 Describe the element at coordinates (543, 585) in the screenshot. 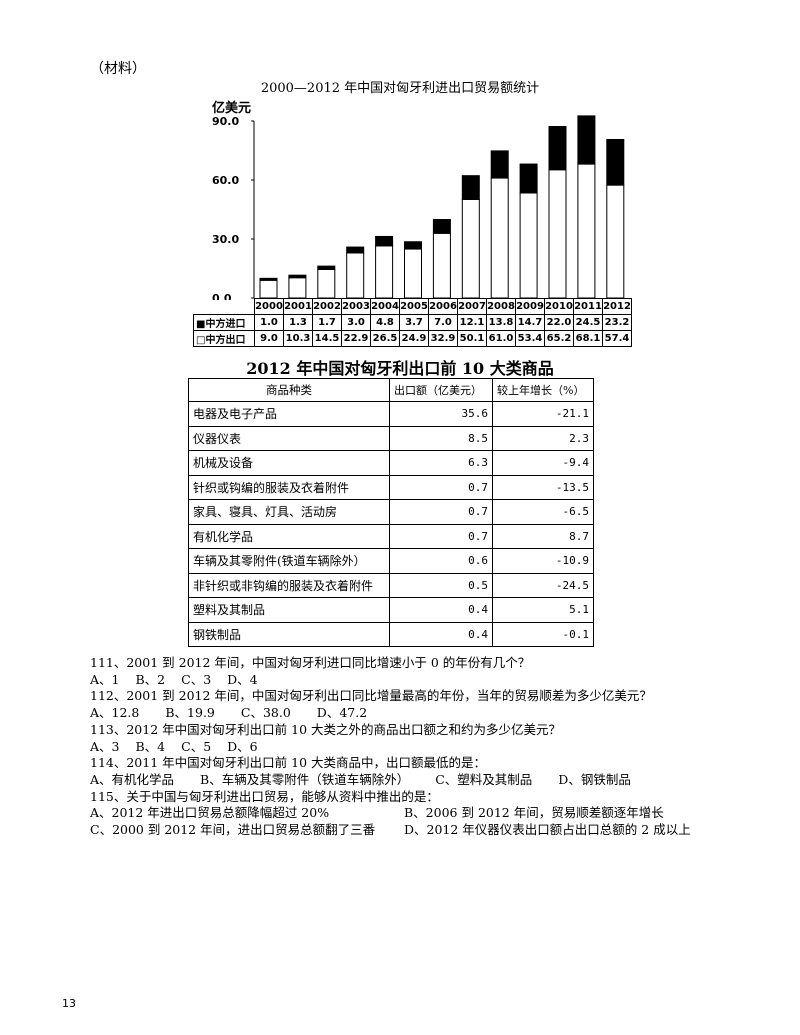

I see `growth-cell: -24.5` at that location.